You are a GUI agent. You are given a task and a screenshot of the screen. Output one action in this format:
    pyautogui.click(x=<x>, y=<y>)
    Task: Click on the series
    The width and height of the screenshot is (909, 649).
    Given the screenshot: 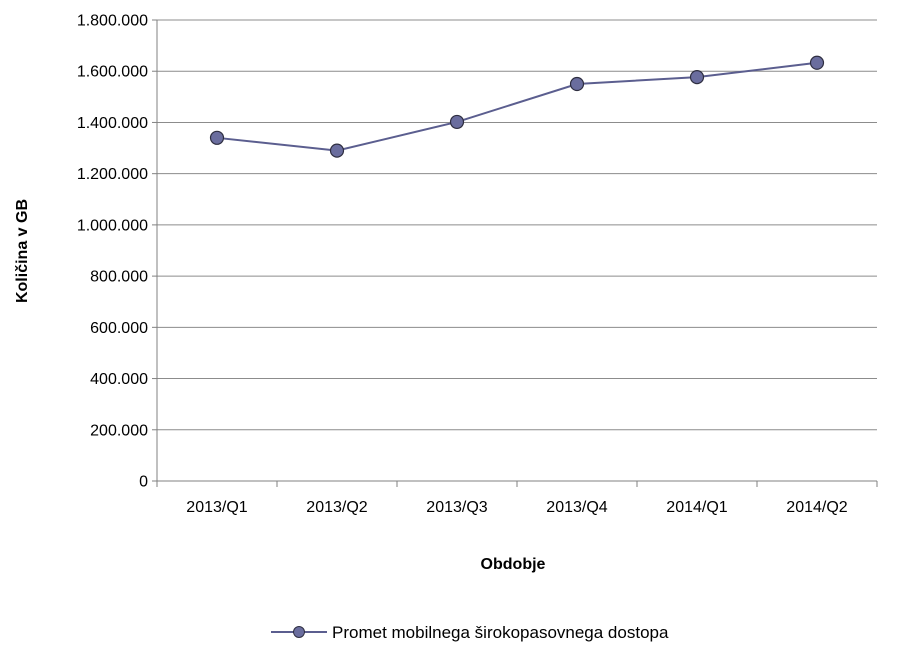 What is the action you would take?
    pyautogui.click(x=517, y=106)
    